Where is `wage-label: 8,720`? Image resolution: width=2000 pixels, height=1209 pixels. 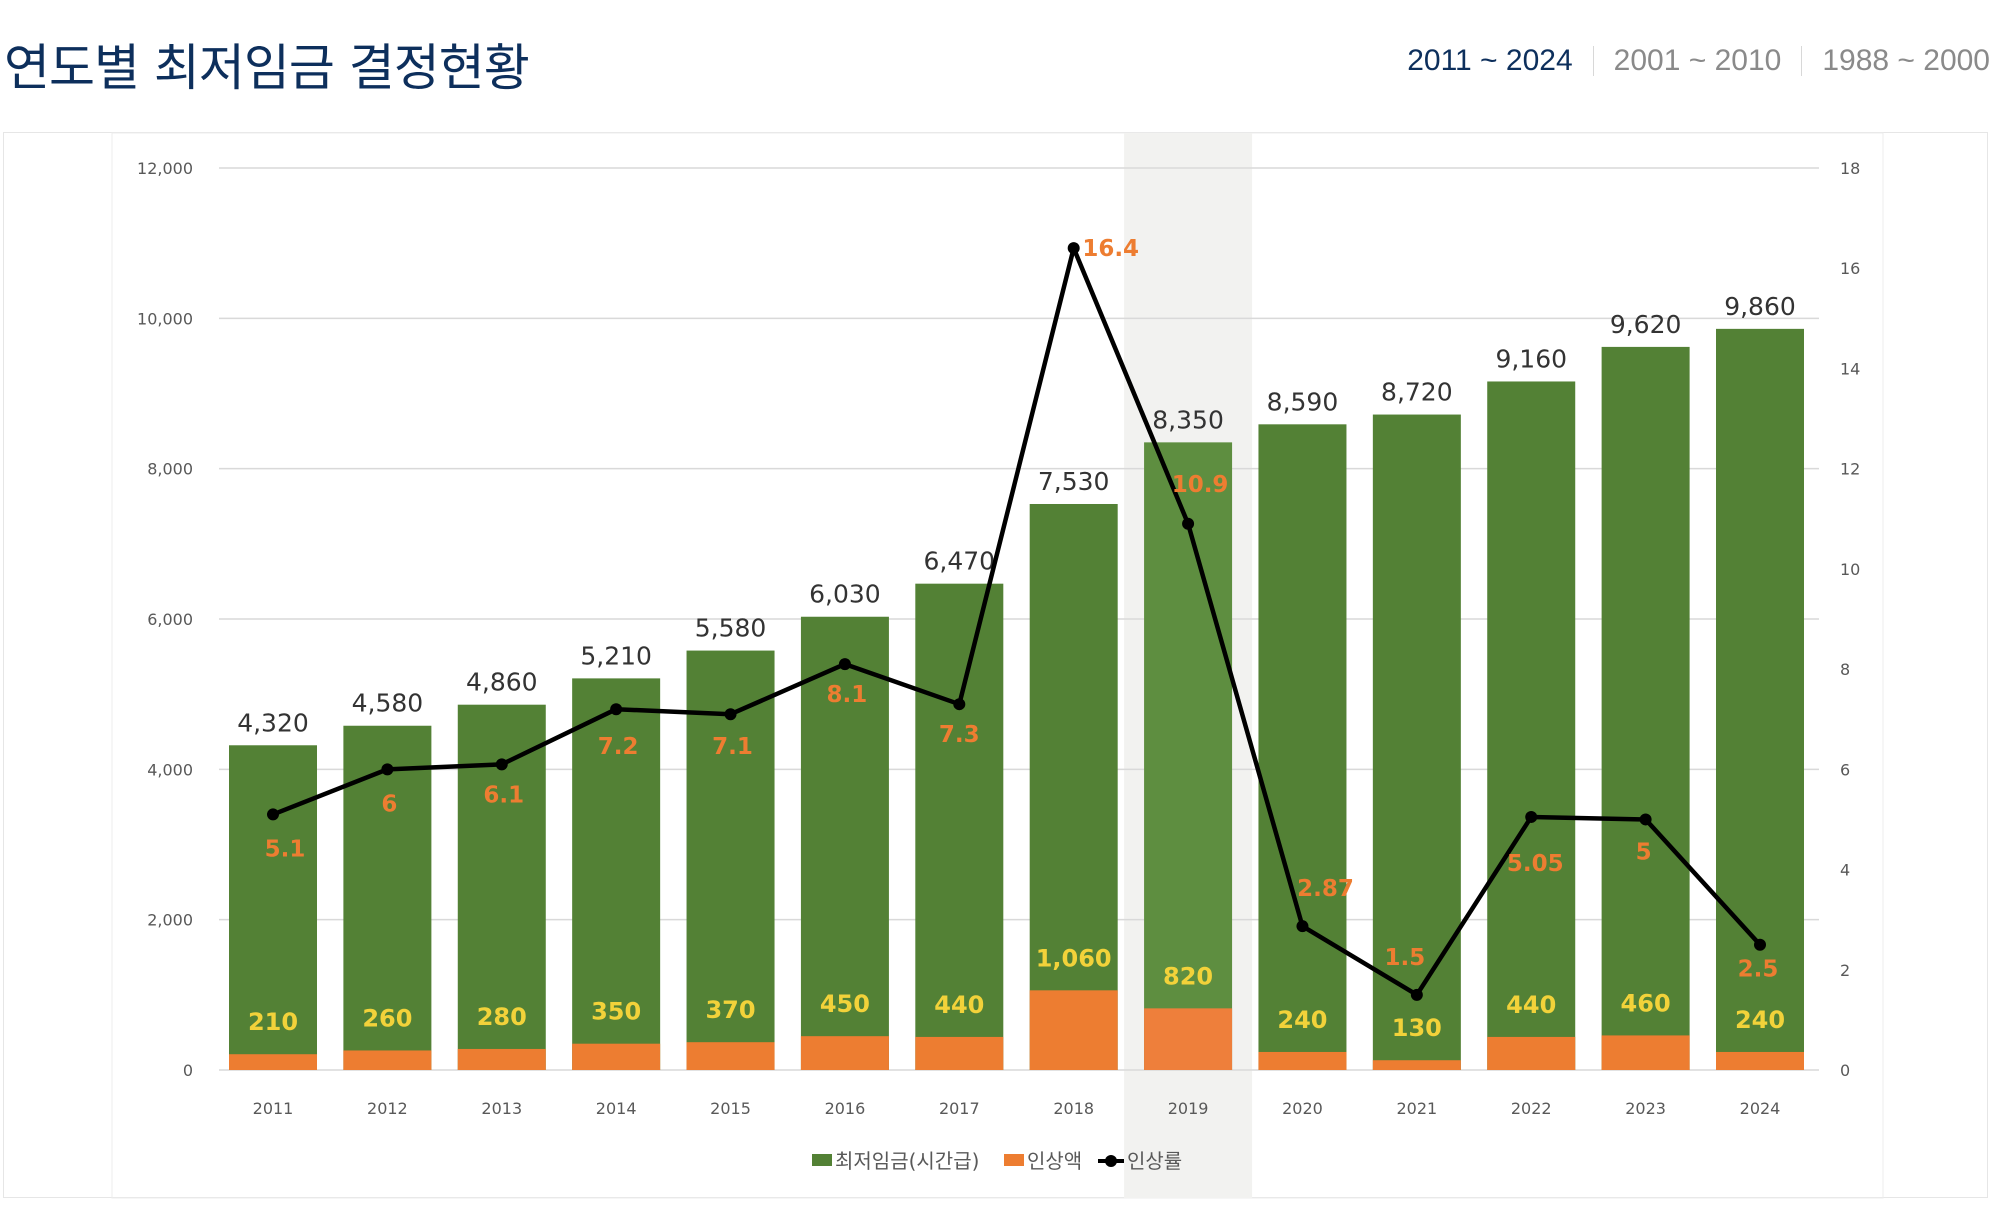 wage-label: 8,720 is located at coordinates (1417, 392).